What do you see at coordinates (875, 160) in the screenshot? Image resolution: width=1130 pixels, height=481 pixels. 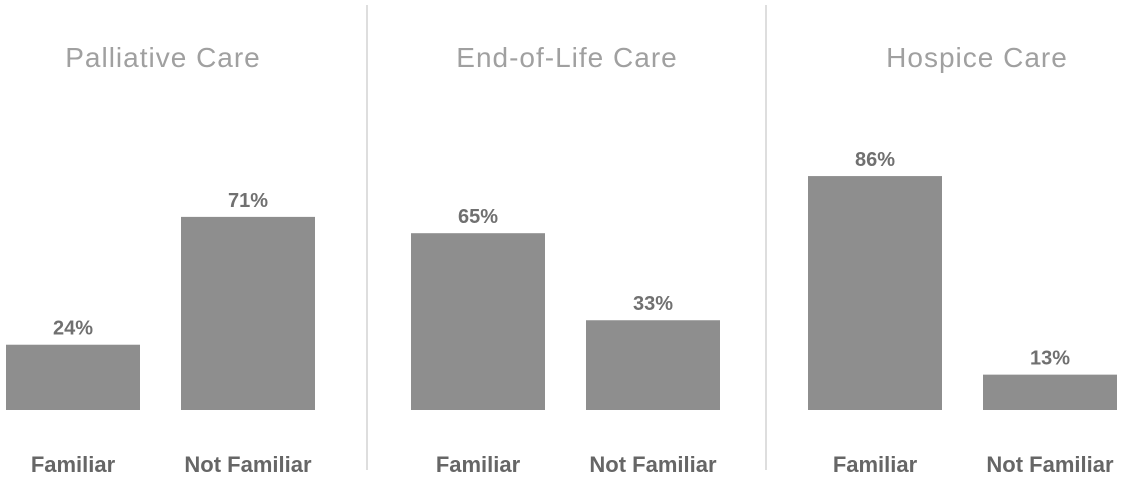 I see `bar-value-label: 86%` at bounding box center [875, 160].